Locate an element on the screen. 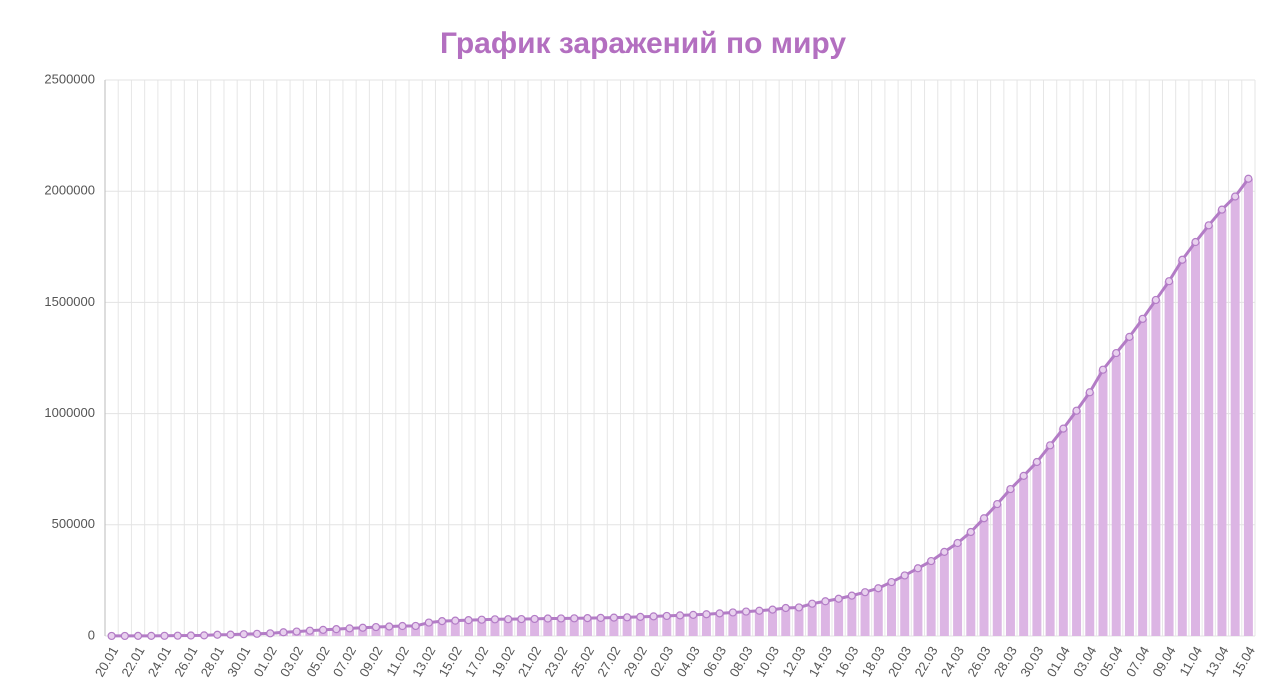  x-tick-label: 21.02 is located at coordinates (529, 662).